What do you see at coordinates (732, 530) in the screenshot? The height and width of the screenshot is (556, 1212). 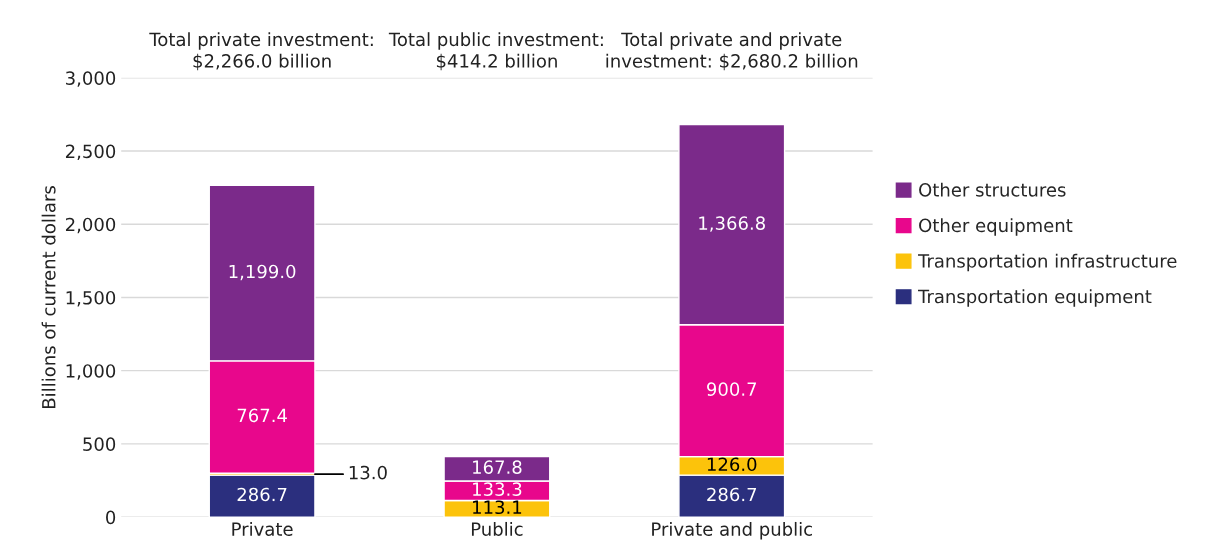 I see `x-tick-label: Private and public` at bounding box center [732, 530].